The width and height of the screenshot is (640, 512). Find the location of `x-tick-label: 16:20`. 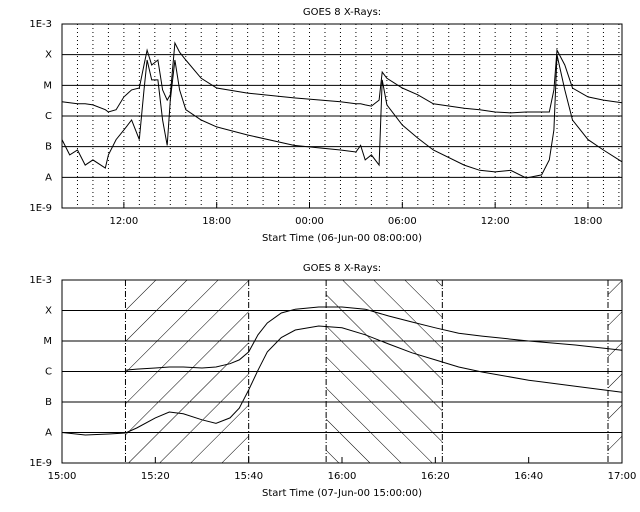

x-tick-label: 16:20 is located at coordinates (435, 476).